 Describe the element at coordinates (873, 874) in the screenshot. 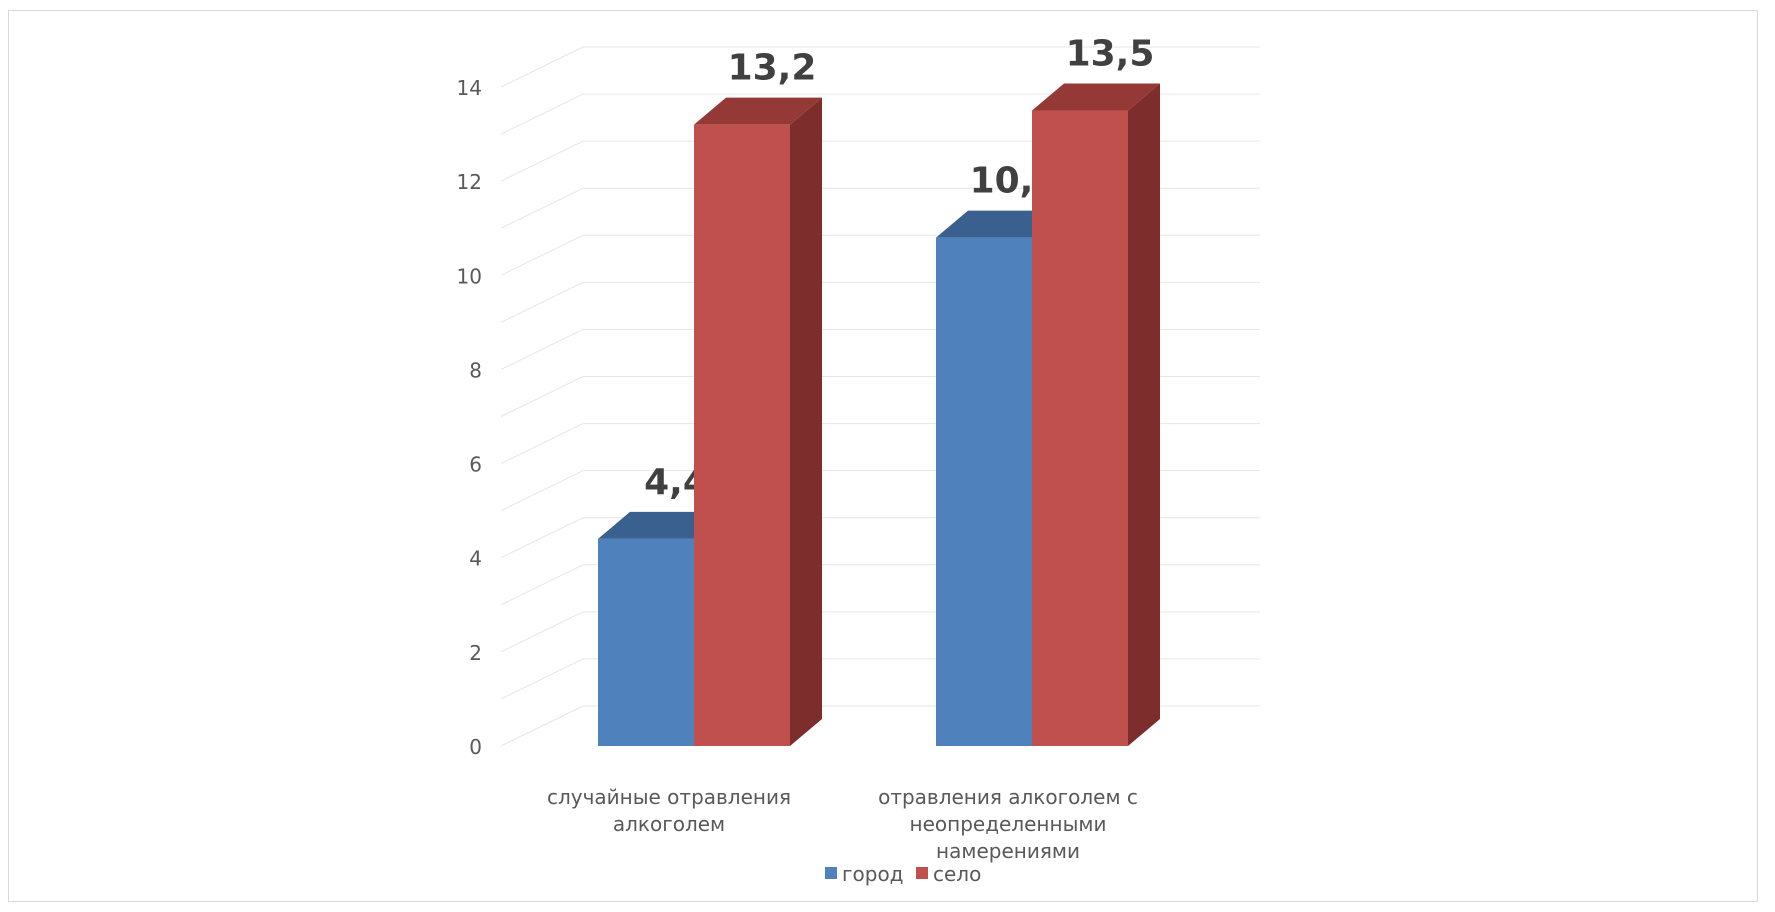

I see `legend-label: город` at that location.